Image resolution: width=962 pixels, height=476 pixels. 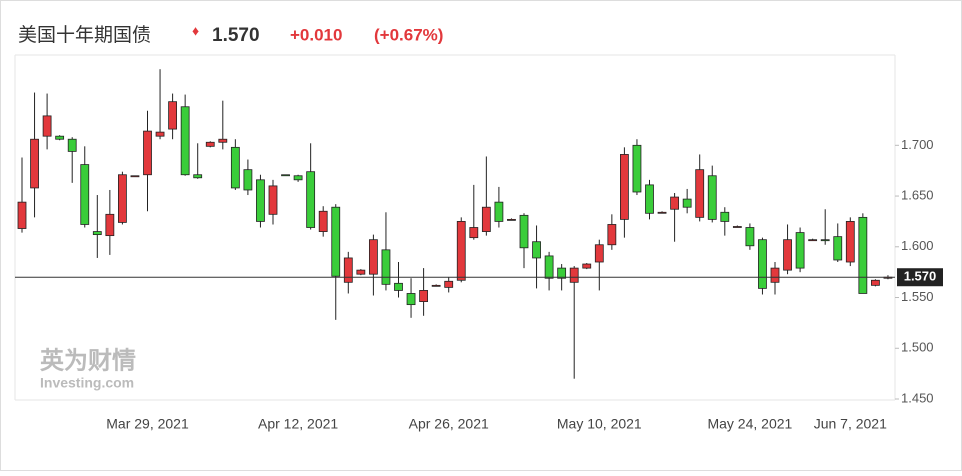 What do you see at coordinates (147, 424) in the screenshot?
I see `x-tick-label: Mar 29, 2021` at bounding box center [147, 424].